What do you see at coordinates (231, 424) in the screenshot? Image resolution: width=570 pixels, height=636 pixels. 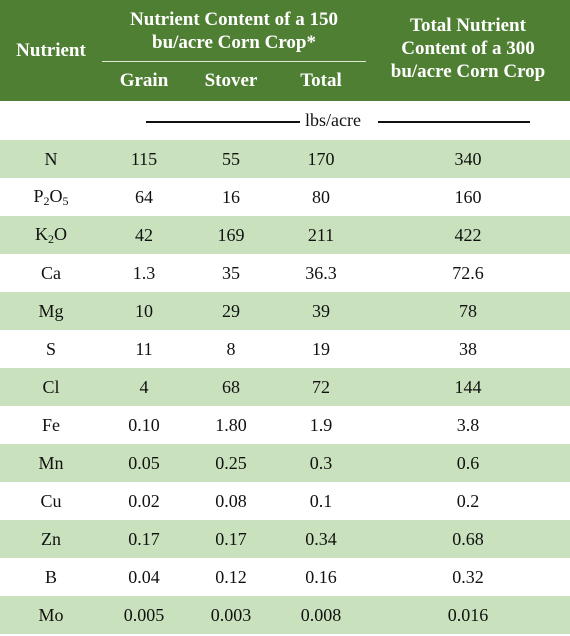 I see `stover-value: 1.80` at bounding box center [231, 424].